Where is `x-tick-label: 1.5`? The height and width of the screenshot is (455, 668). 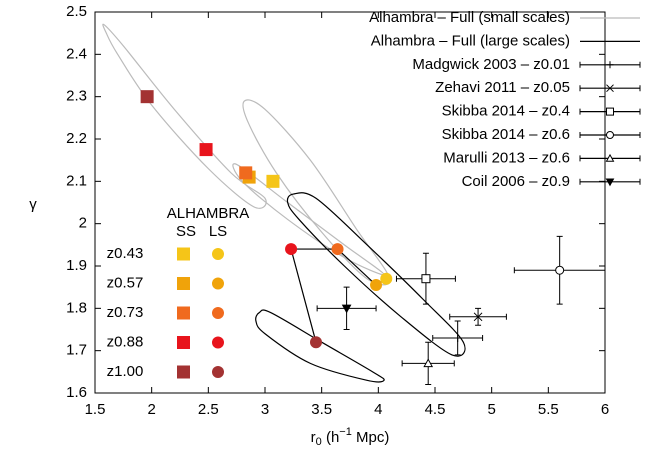
x-tick-label: 1.5 is located at coordinates (95, 409).